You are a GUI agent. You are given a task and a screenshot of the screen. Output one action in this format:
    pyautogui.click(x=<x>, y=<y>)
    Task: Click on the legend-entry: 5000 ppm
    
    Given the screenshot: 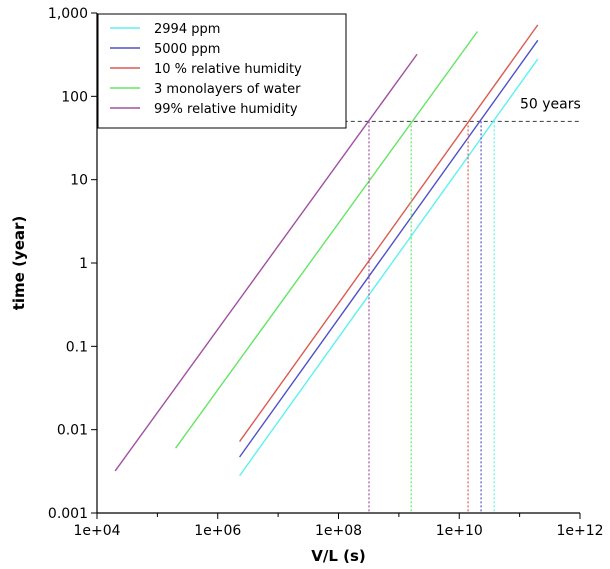 What is the action you would take?
    pyautogui.click(x=187, y=49)
    